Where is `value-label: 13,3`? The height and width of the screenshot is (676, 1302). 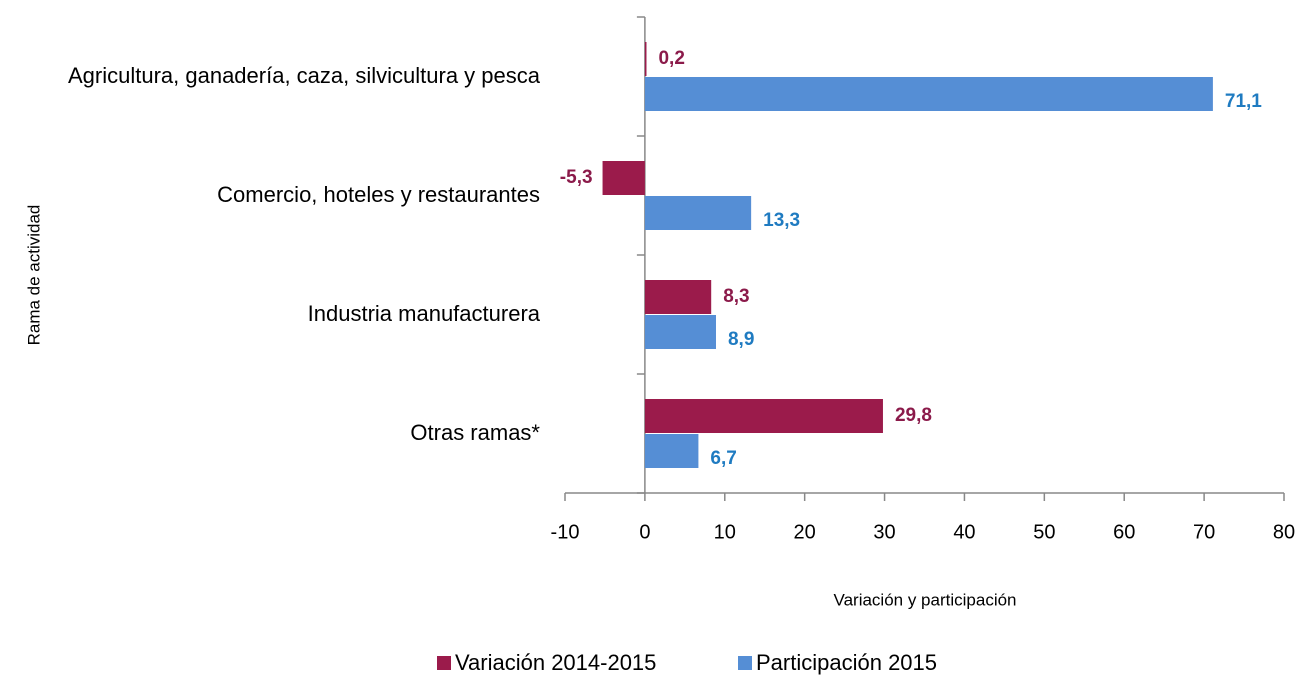
value-label: 13,3 is located at coordinates (781, 220).